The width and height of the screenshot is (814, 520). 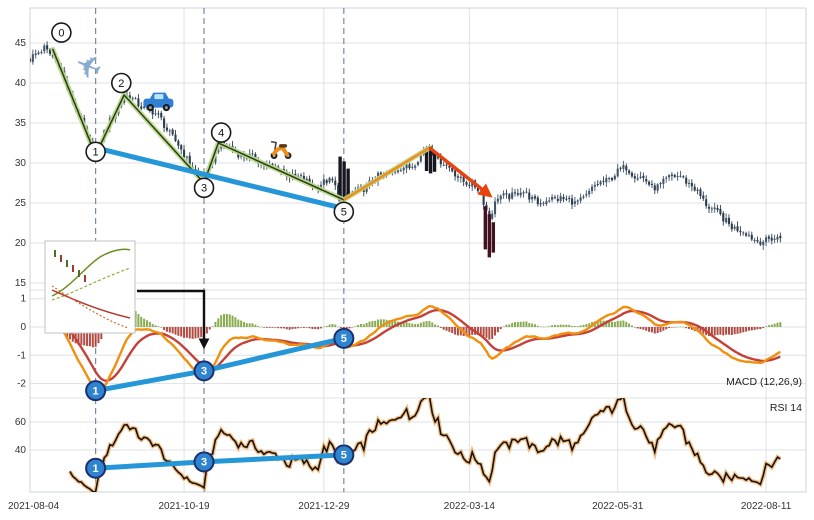 I want to click on wave-circle-1: 1, so click(x=95, y=152).